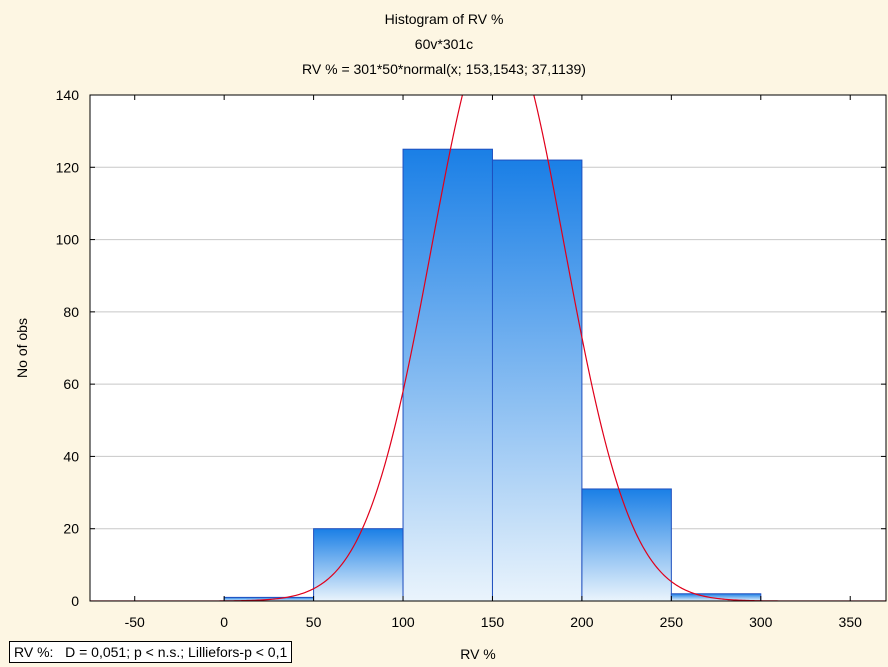  Describe the element at coordinates (582, 622) in the screenshot. I see `x-tick-label: 200` at that location.